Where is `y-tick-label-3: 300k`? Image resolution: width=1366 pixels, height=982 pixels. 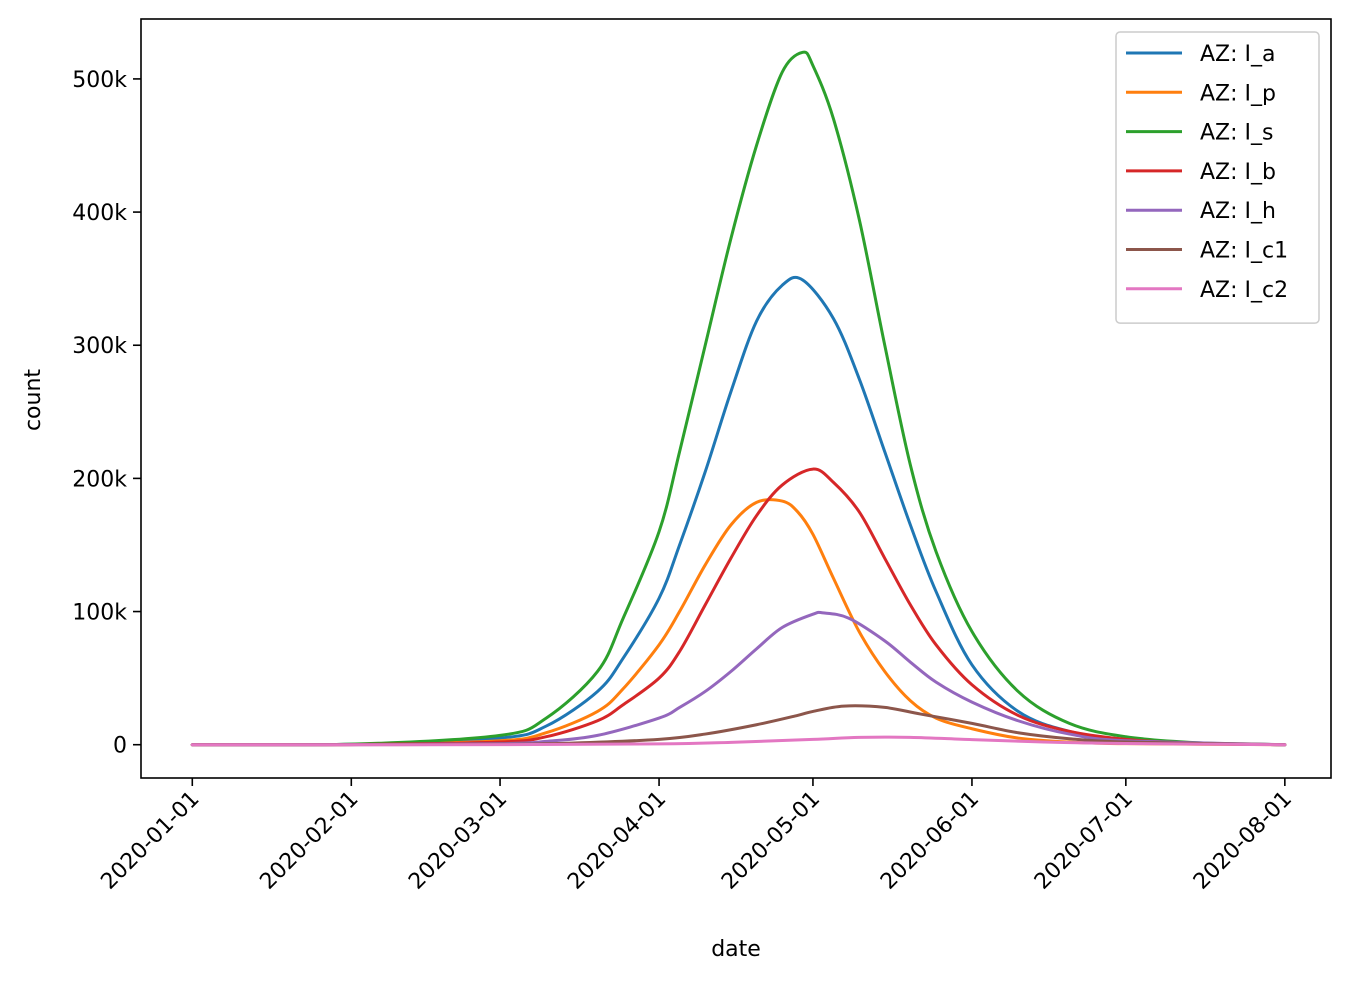 y-tick-label-3: 300k is located at coordinates (99, 346).